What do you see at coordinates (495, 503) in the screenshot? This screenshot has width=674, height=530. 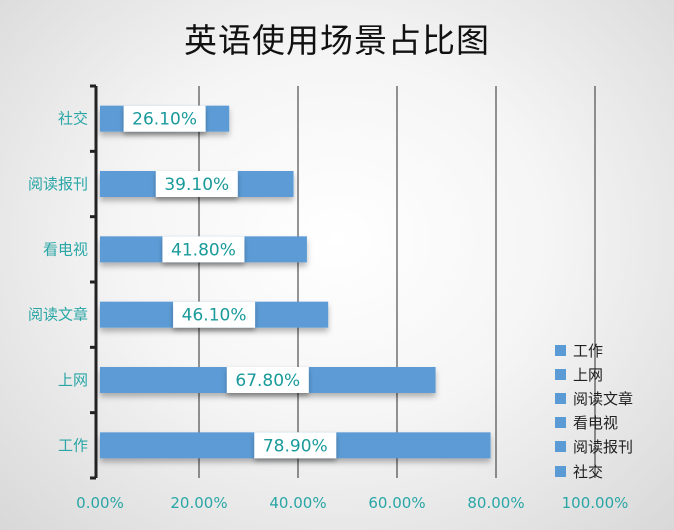 I see `x-tick-label: 80.00%` at bounding box center [495, 503].